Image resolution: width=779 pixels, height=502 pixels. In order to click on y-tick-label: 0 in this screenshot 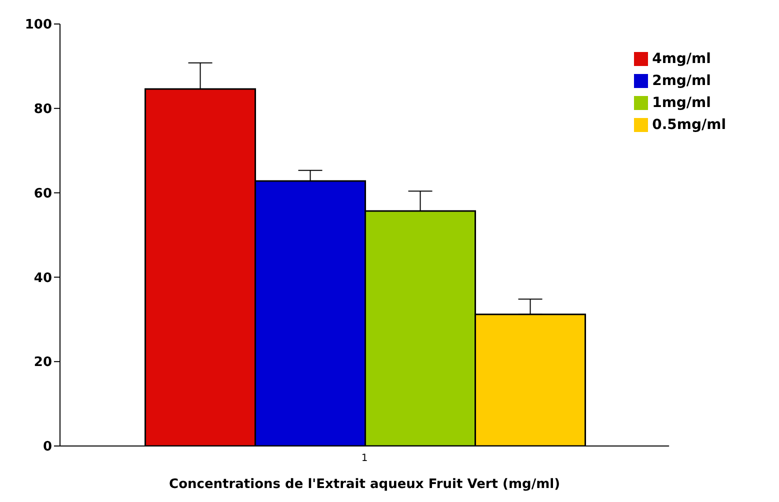, I will do `click(47, 447)`.